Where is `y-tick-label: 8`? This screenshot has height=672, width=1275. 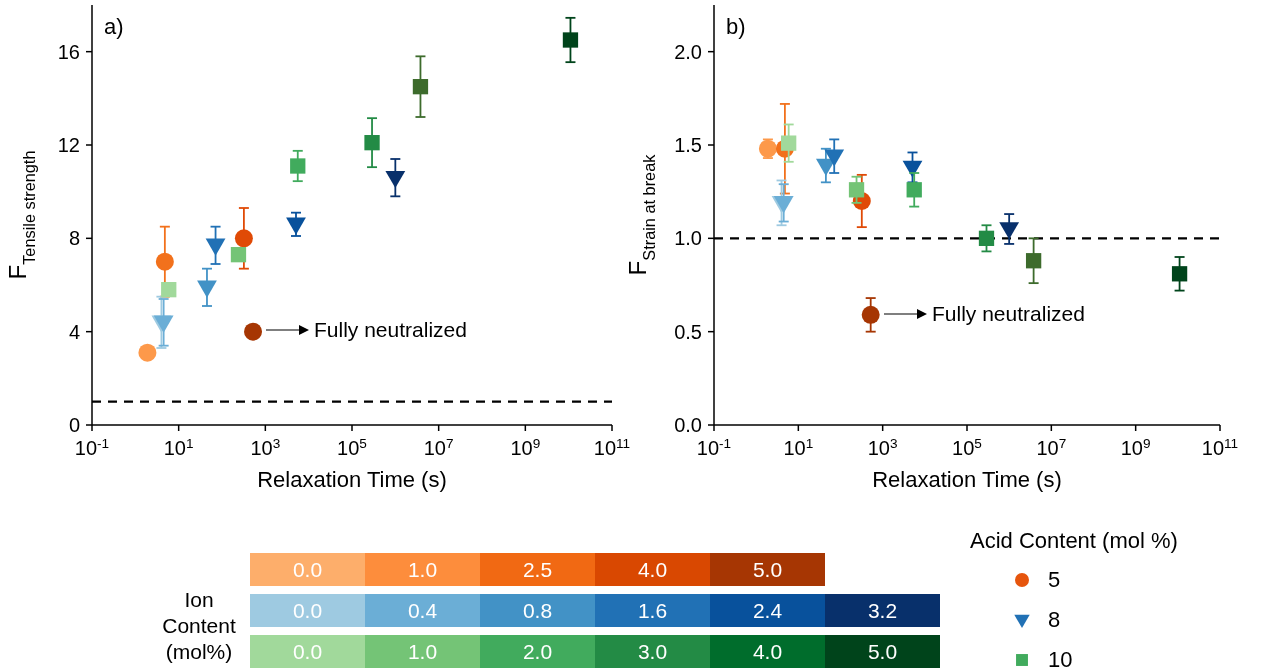 y-tick-label: 8 is located at coordinates (74, 238).